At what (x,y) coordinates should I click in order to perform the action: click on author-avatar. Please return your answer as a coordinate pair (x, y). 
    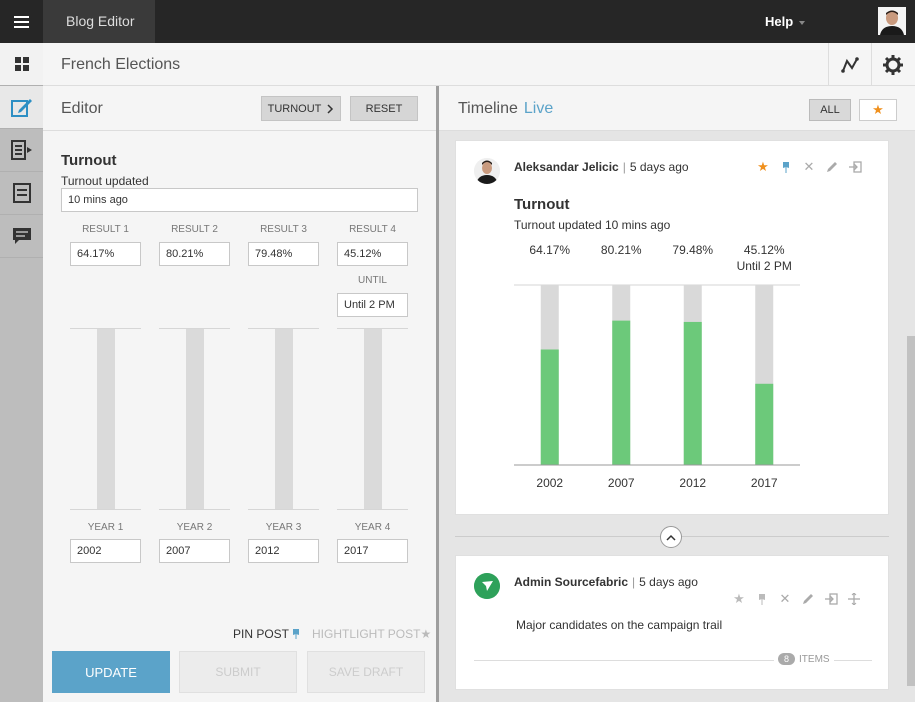
    Looking at the image, I should click on (487, 586).